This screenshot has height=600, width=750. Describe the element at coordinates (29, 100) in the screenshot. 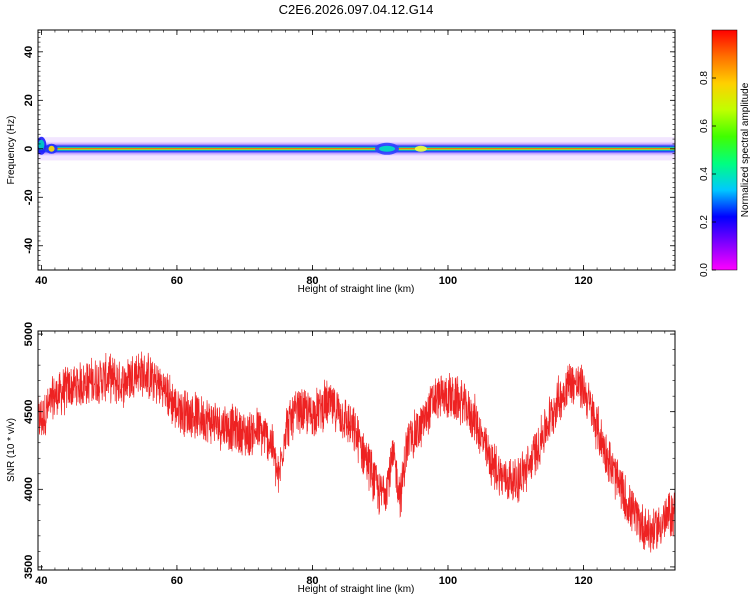

I see `spectrogram-ytick-label: 20` at that location.